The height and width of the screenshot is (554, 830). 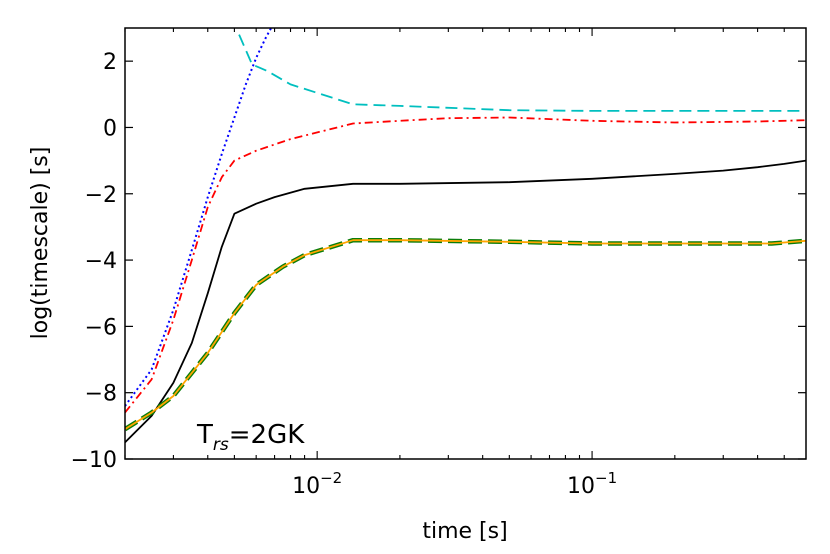 I want to click on y-axis-label: log(timescale) [s], so click(x=40, y=243).